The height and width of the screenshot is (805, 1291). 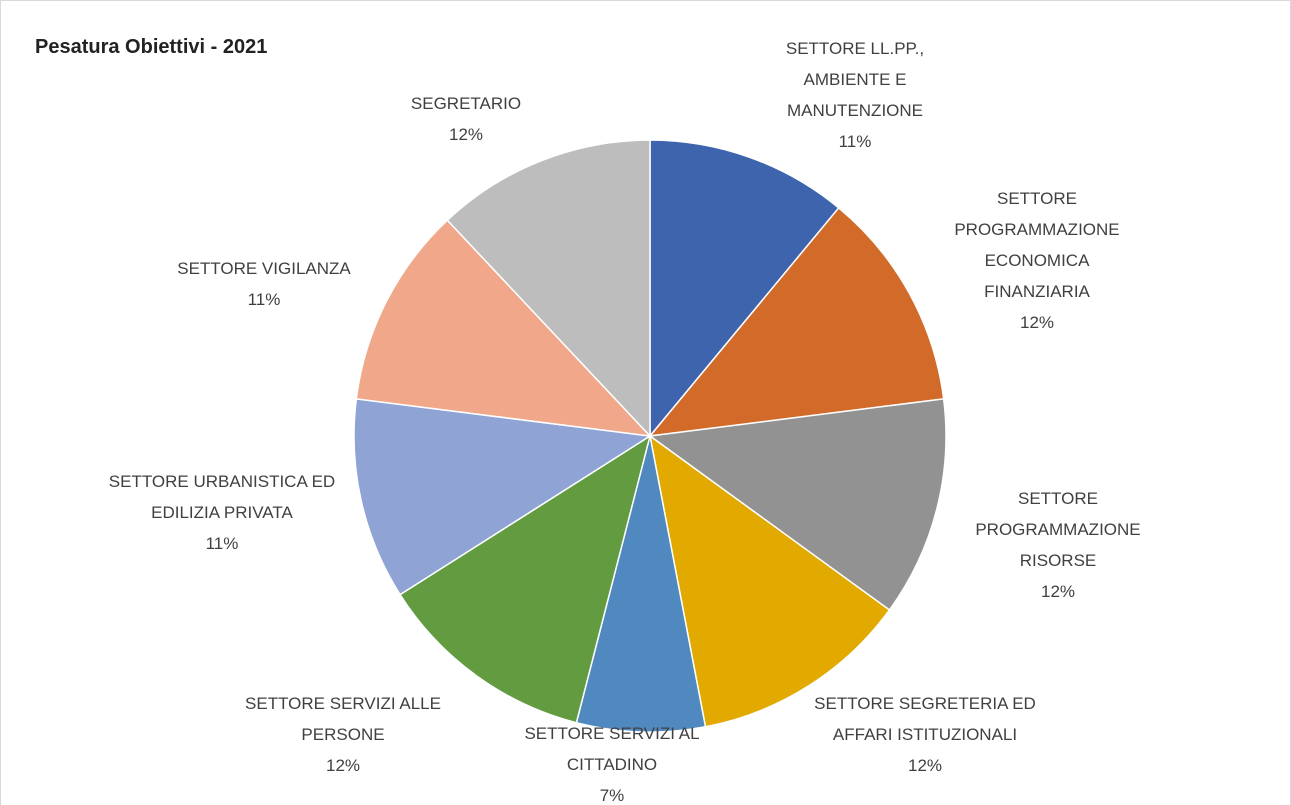 What do you see at coordinates (151, 47) in the screenshot?
I see `chart-title: Pesatura Obiettivi - 2021` at bounding box center [151, 47].